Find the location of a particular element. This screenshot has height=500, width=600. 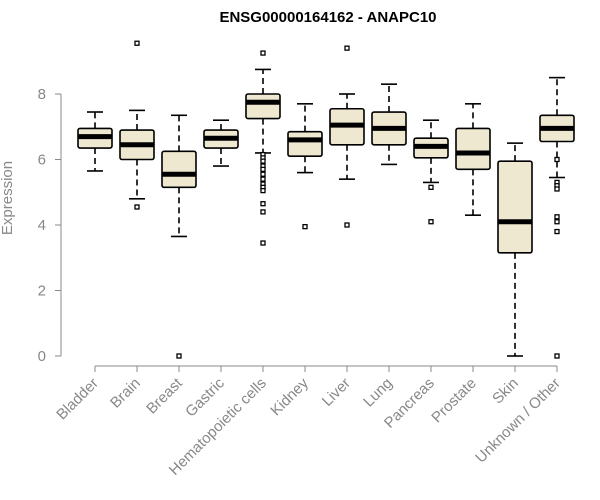

x-tick-label: Breast is located at coordinates (164, 395).